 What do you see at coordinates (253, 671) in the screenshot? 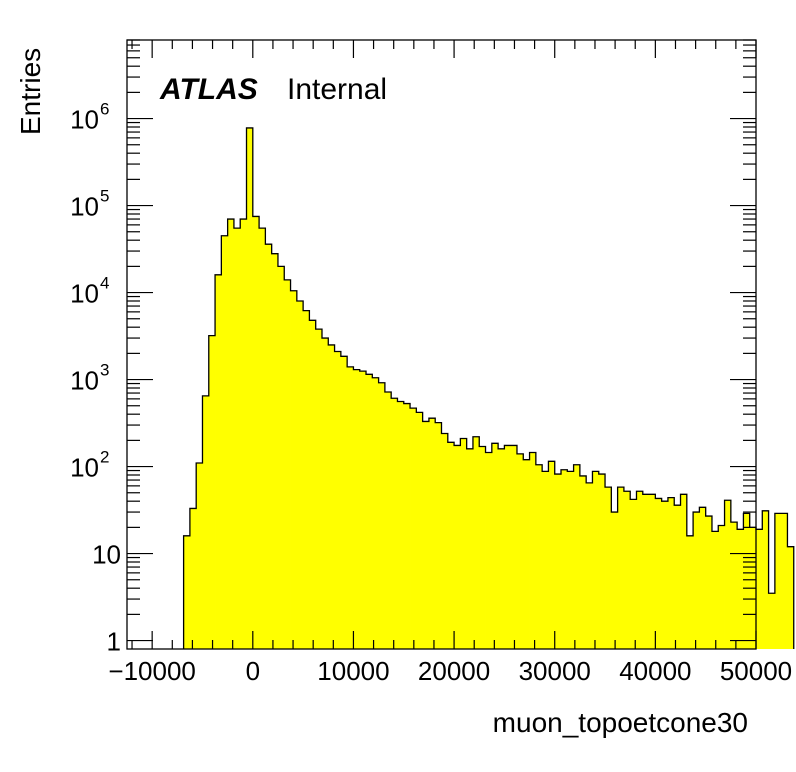
I see `x-tick-label: 0` at bounding box center [253, 671].